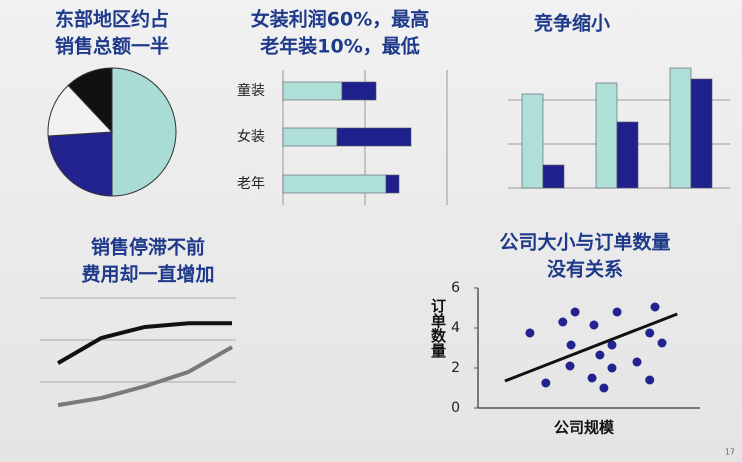 This screenshot has width=742, height=462. Describe the element at coordinates (251, 184) in the screenshot. I see `category-label: 老年` at that location.